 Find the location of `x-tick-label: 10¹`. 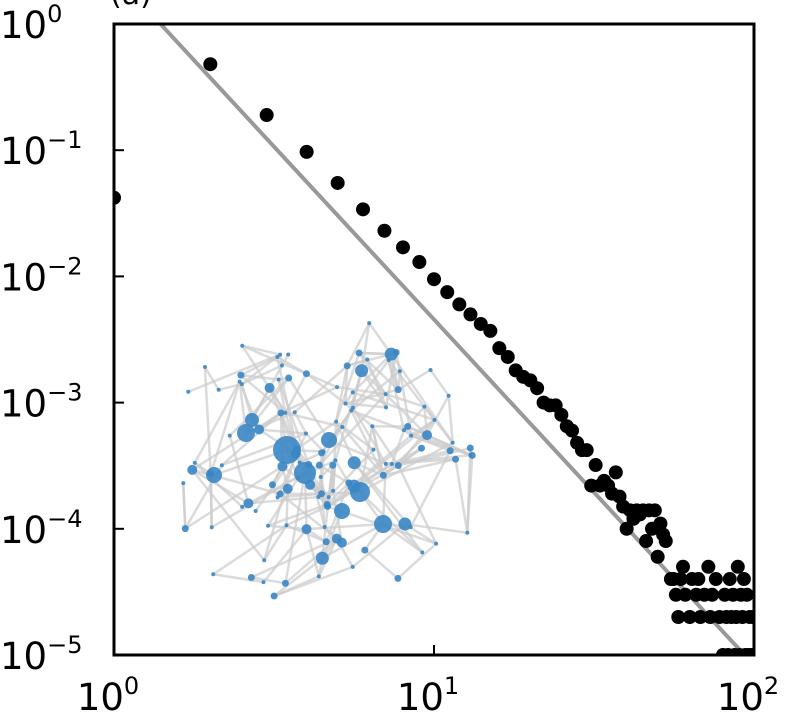

x-tick-label: 10¹ is located at coordinates (428, 695).